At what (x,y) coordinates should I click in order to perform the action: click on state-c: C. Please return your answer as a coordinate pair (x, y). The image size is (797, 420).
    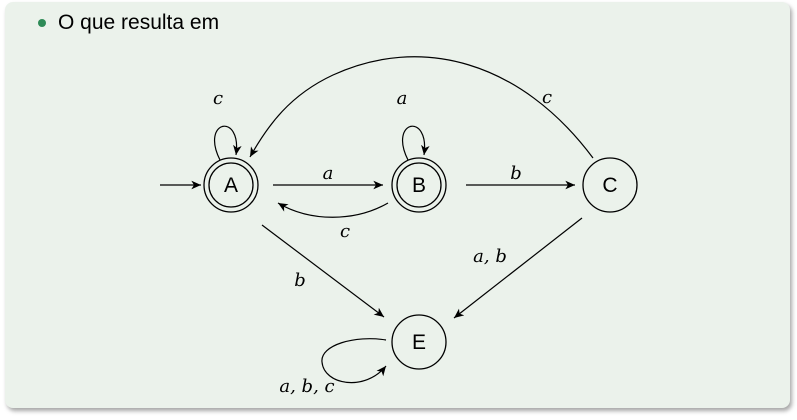
    Looking at the image, I should click on (610, 185).